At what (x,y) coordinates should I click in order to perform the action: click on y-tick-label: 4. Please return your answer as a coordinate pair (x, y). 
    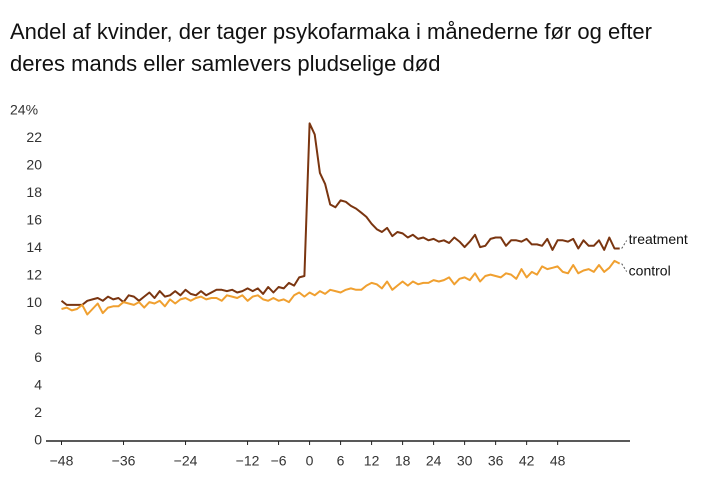
    Looking at the image, I should click on (38, 385).